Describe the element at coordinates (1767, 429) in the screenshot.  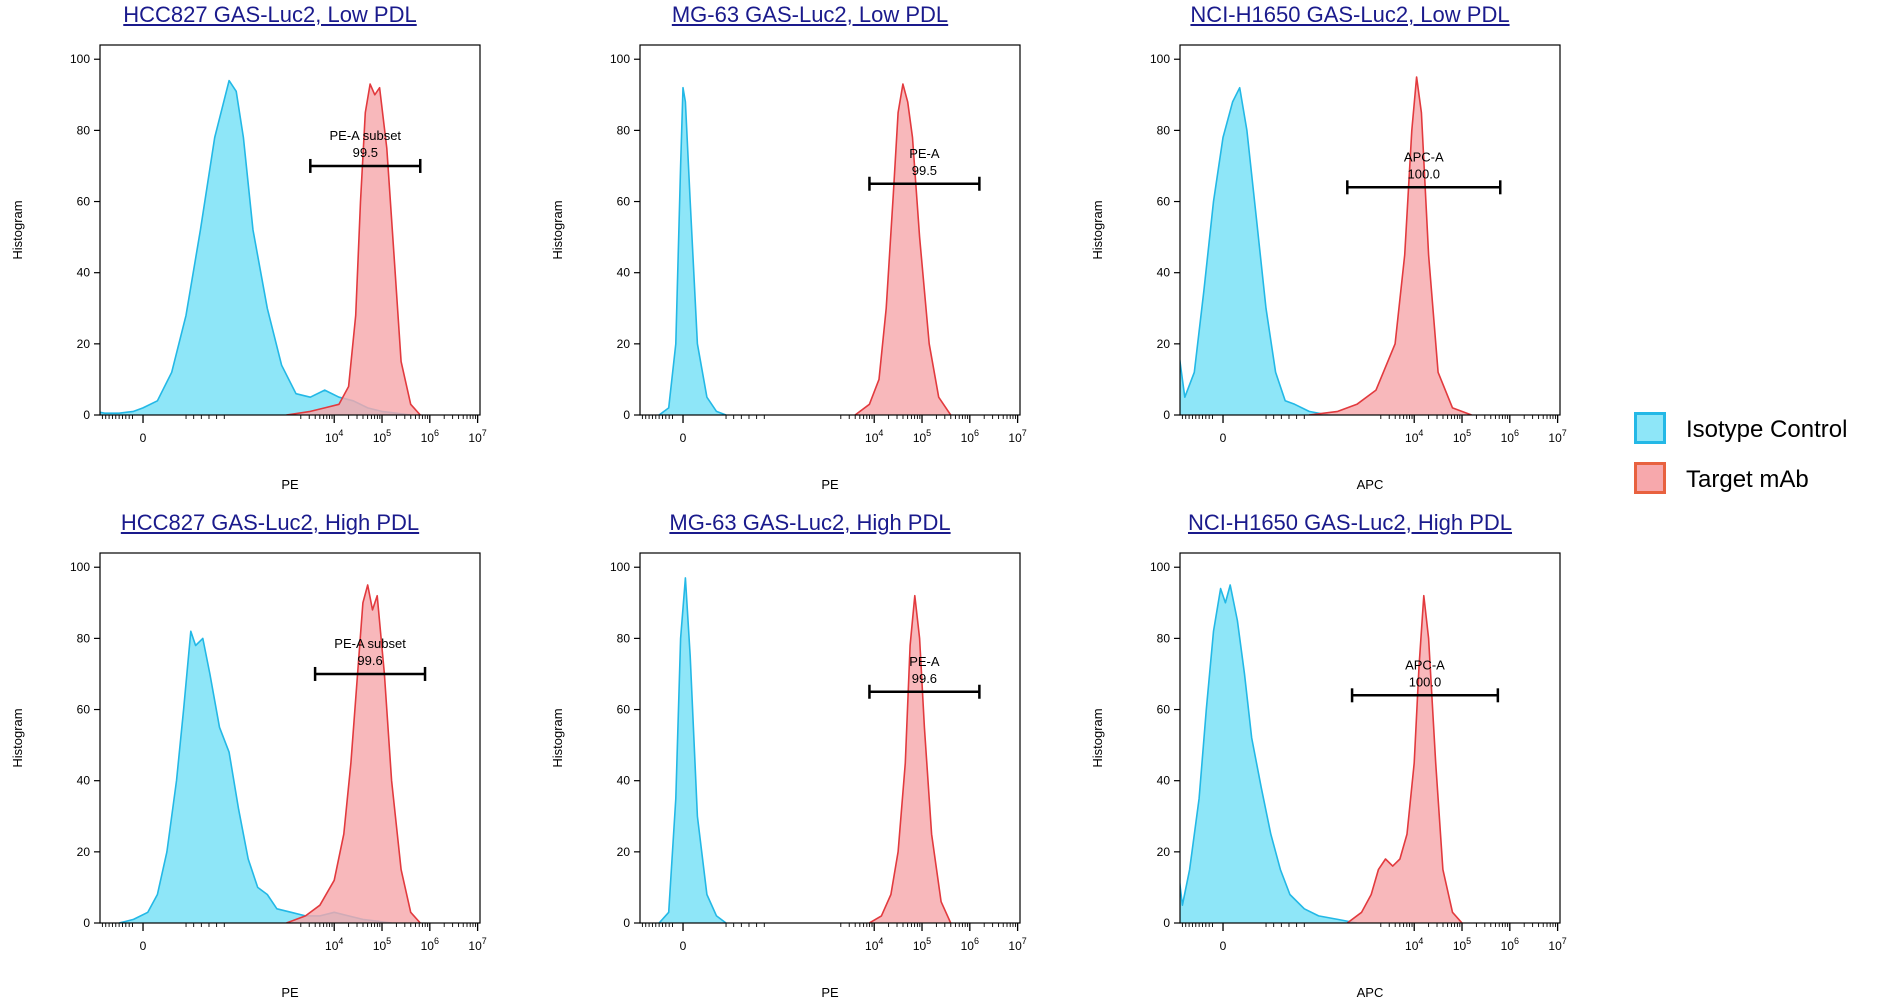
I see `legend-label: Isotype Control` at that location.